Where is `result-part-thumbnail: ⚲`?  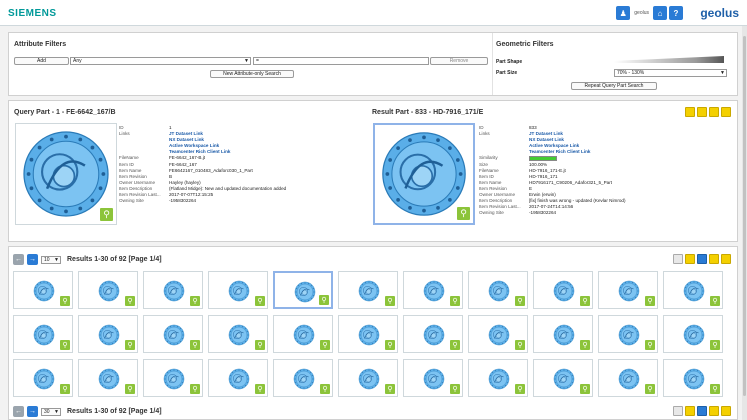 result-part-thumbnail: ⚲ is located at coordinates (424, 174).